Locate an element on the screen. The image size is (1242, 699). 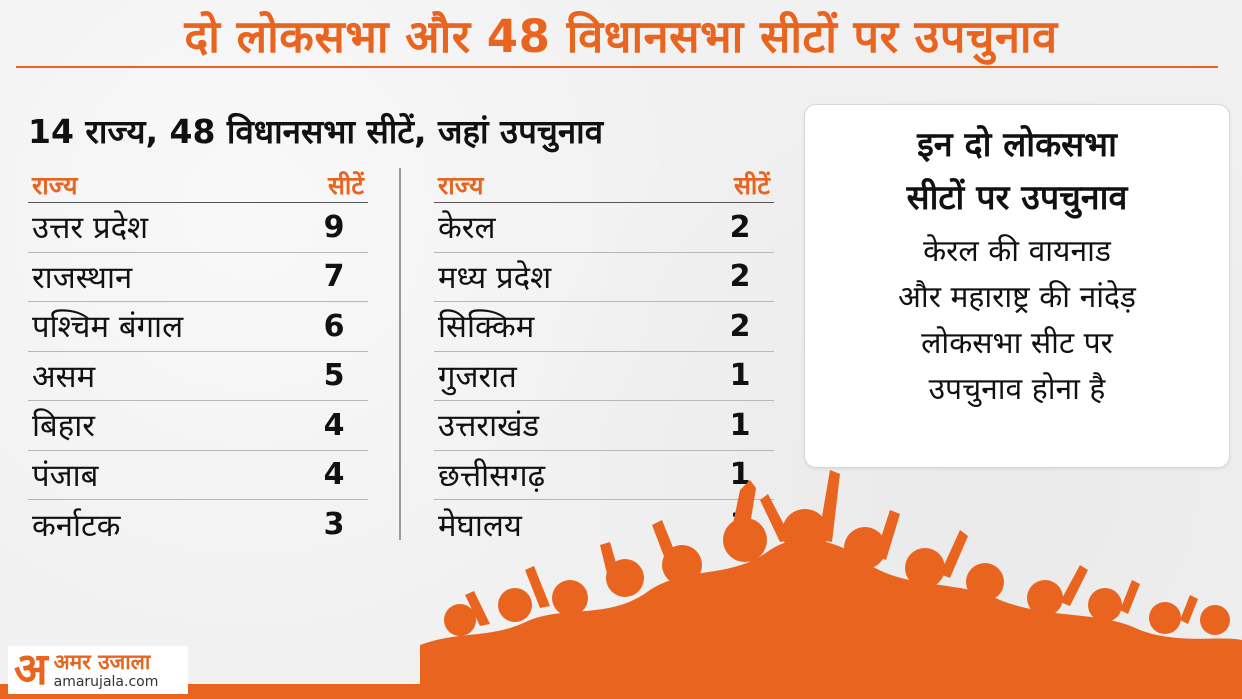
state-name: सिक्किम is located at coordinates (486, 327).